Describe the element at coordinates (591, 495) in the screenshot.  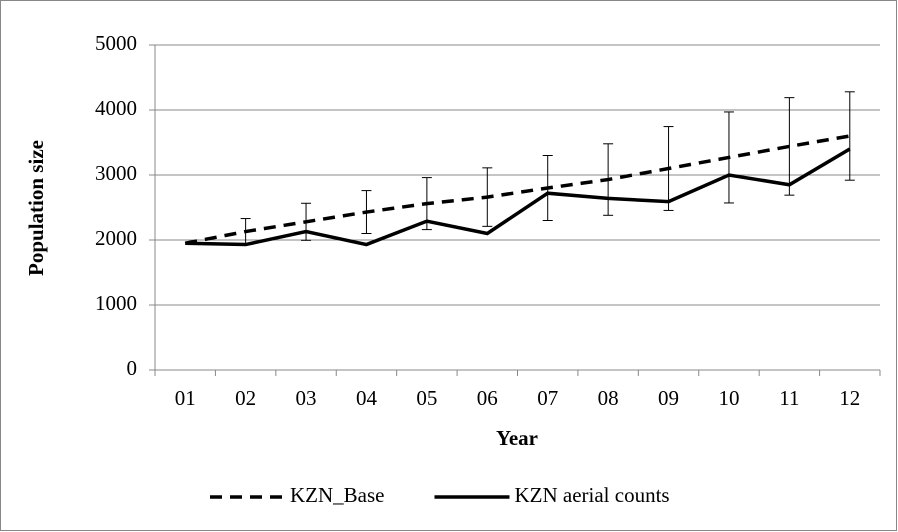
I see `legend-label: KZN aerial counts` at that location.